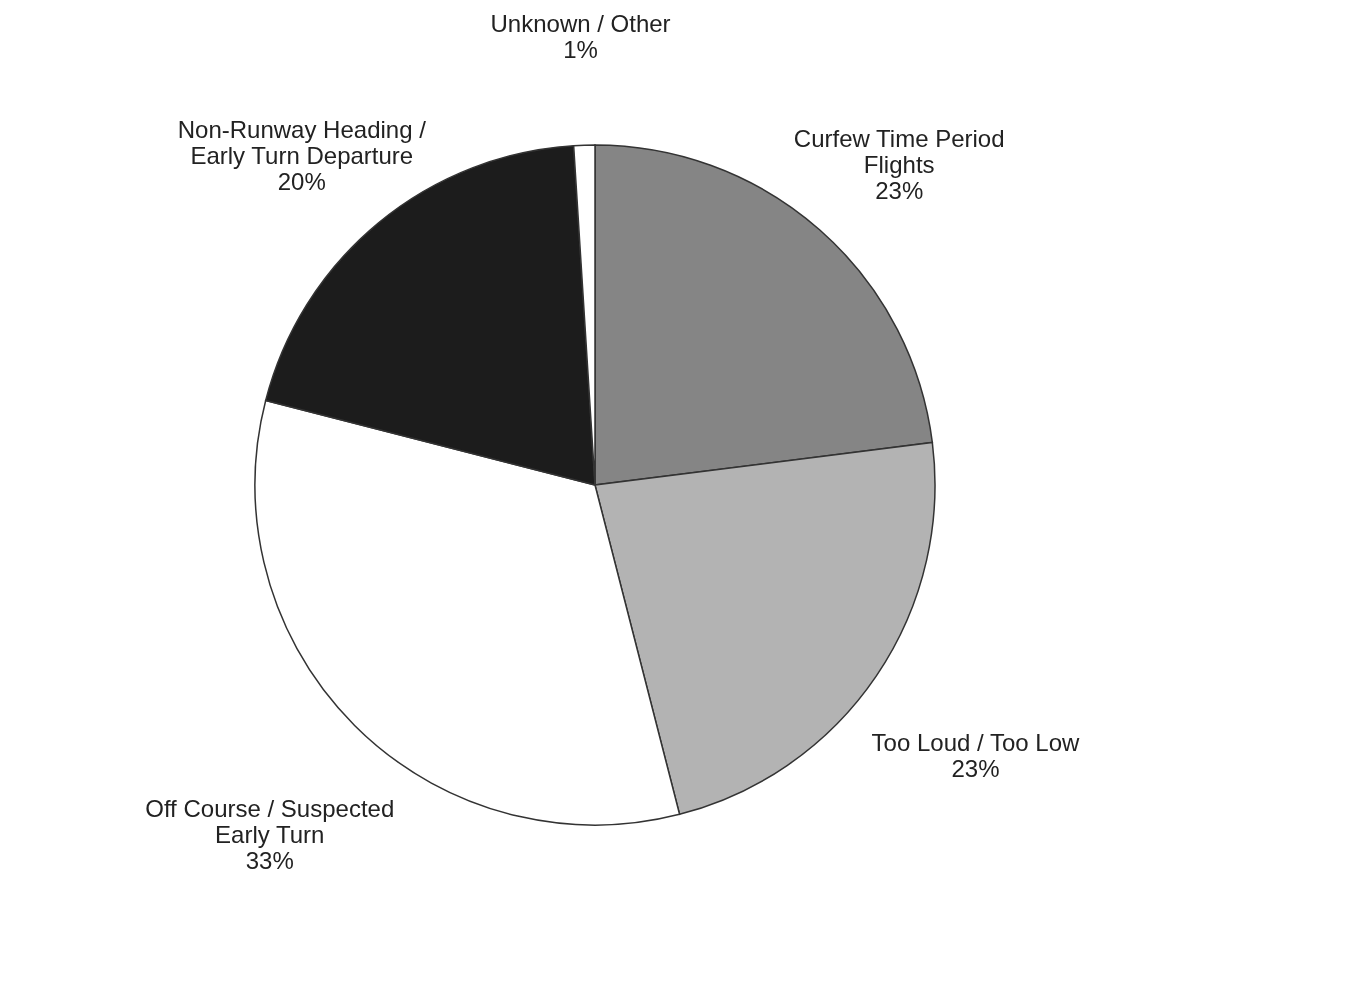 This screenshot has width=1366, height=994. I want to click on slice-label: Too Loud / Too Low, so click(975, 742).